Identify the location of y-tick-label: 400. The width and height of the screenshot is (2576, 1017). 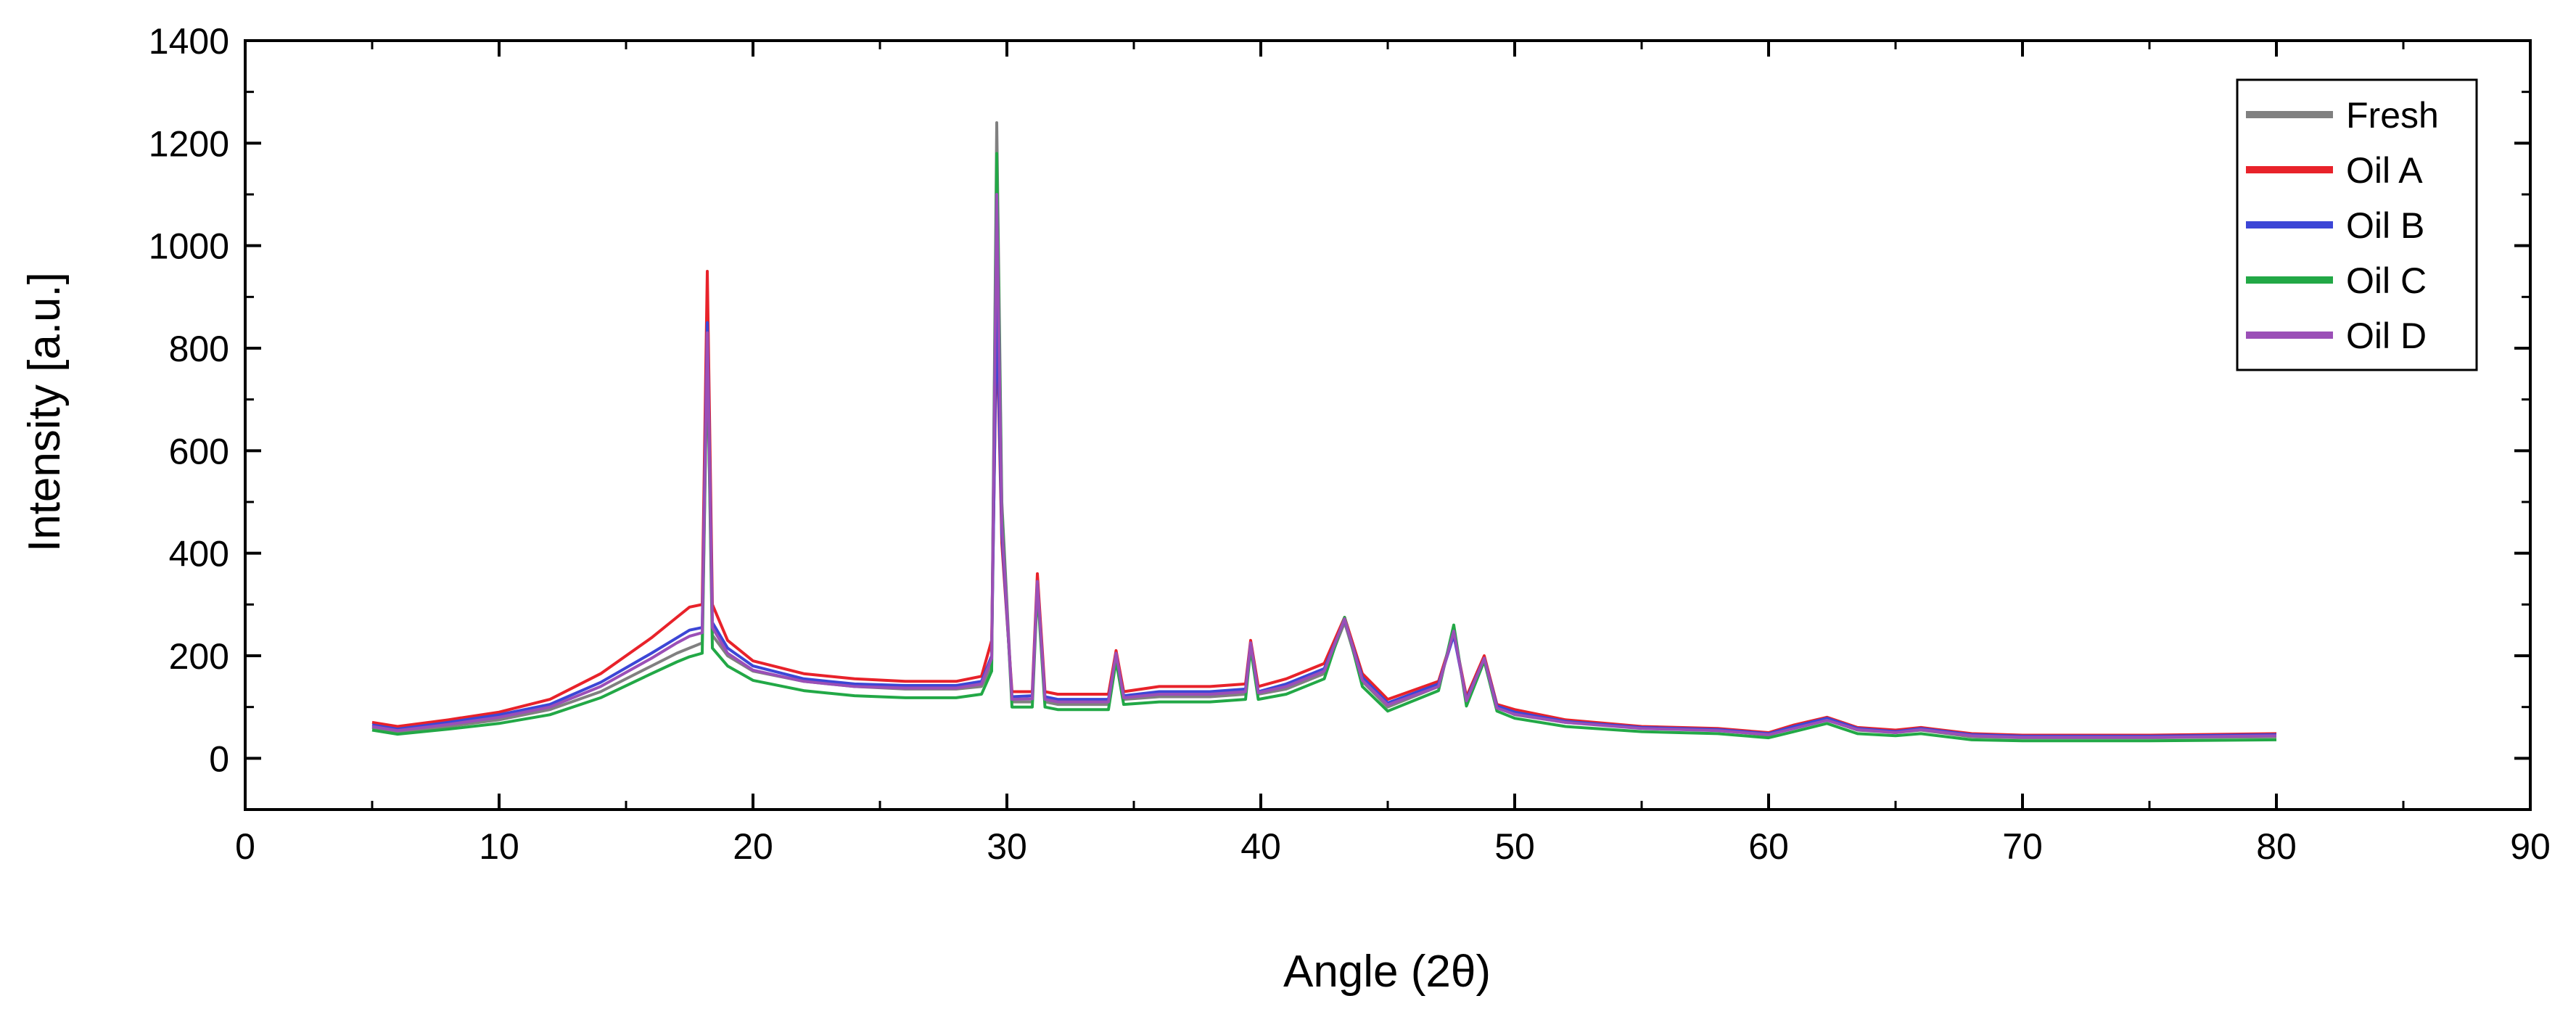
(199, 554).